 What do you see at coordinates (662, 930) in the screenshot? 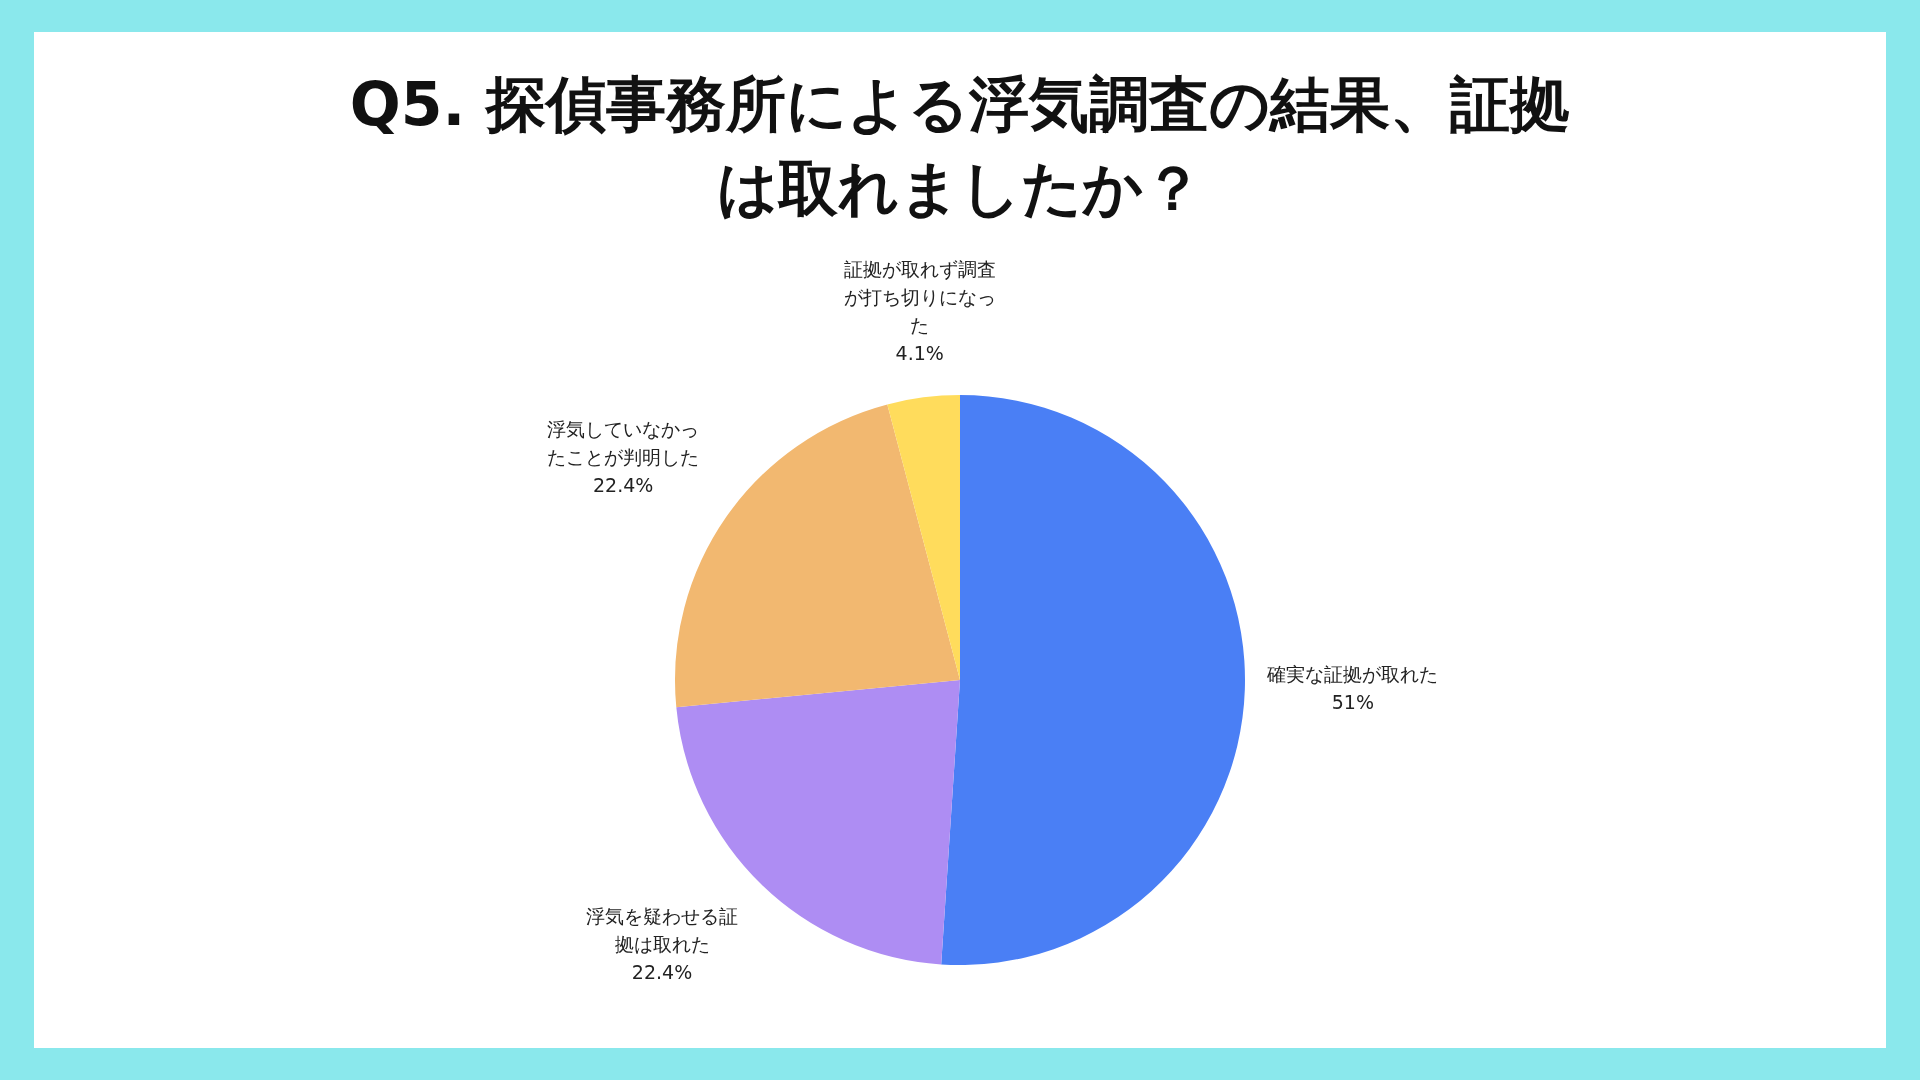
I see `slice-label: 浮気を疑わせる証拠は取れた` at bounding box center [662, 930].